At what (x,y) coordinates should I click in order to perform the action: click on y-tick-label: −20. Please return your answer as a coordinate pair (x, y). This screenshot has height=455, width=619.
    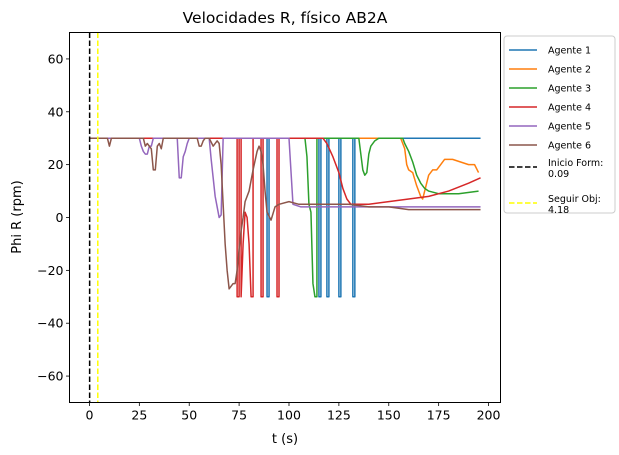
    Looking at the image, I should click on (50, 270).